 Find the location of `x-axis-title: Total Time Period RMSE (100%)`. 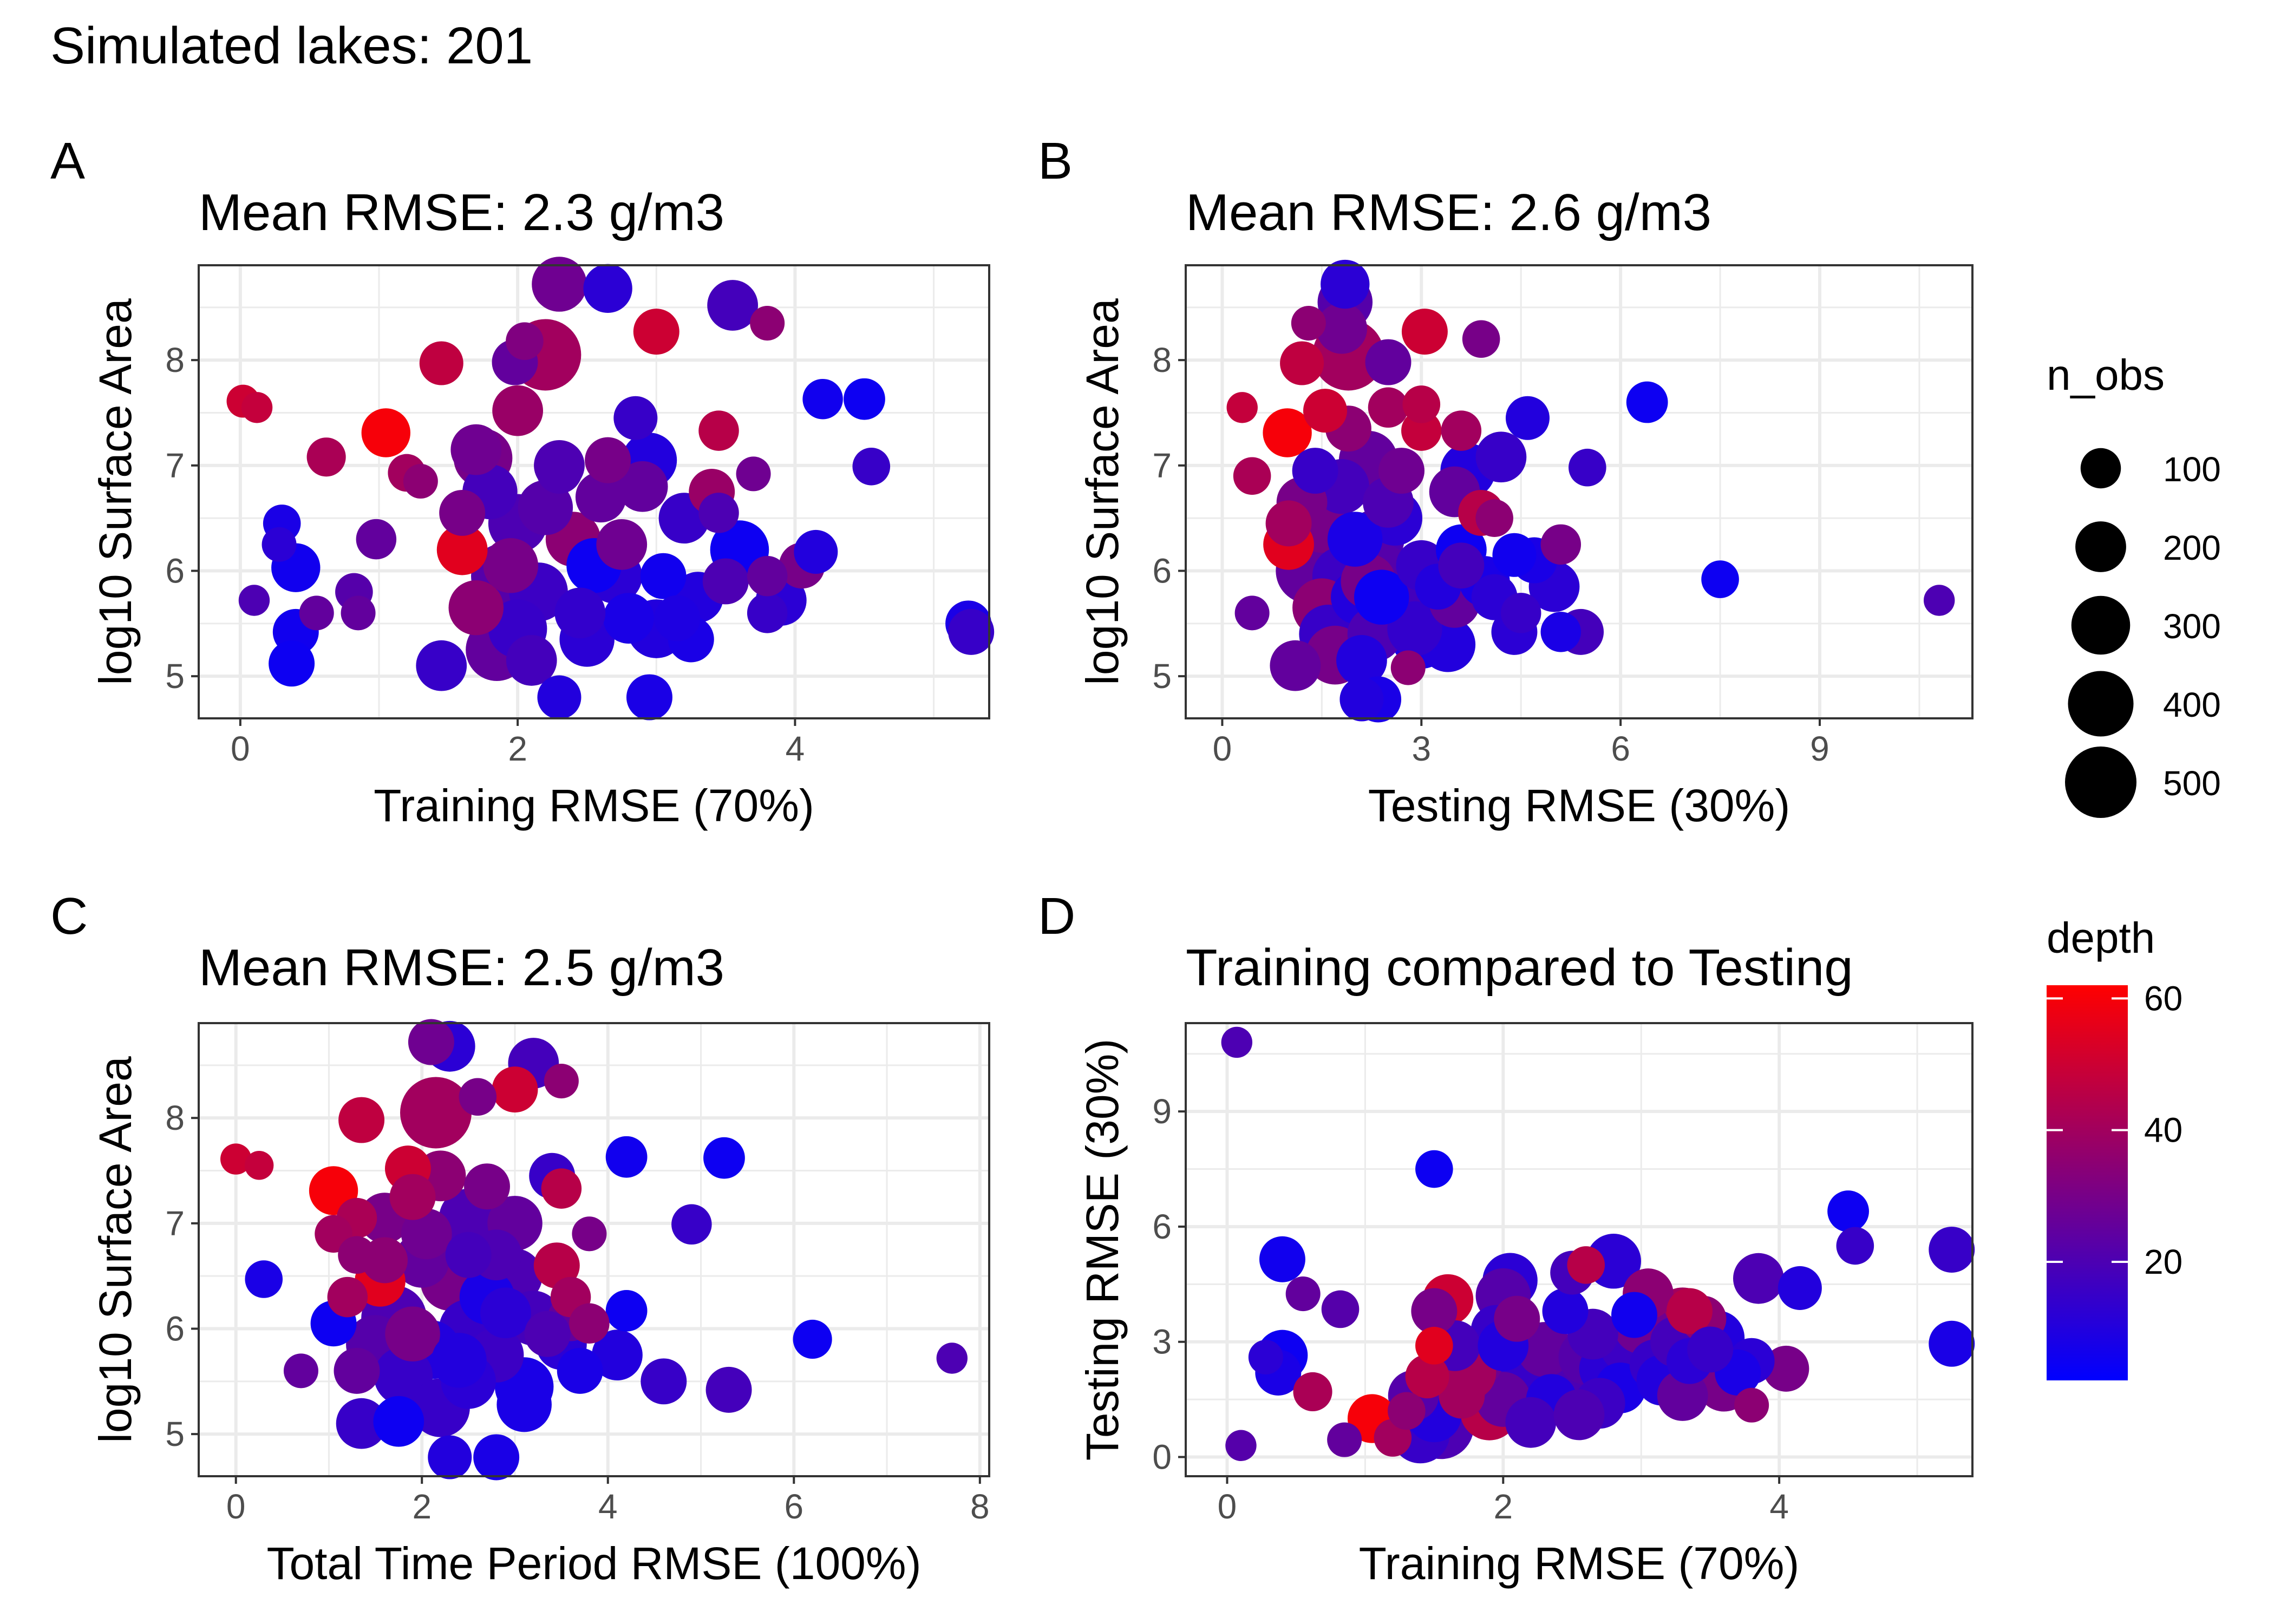

x-axis-title: Total Time Period RMSE (100%) is located at coordinates (594, 1563).